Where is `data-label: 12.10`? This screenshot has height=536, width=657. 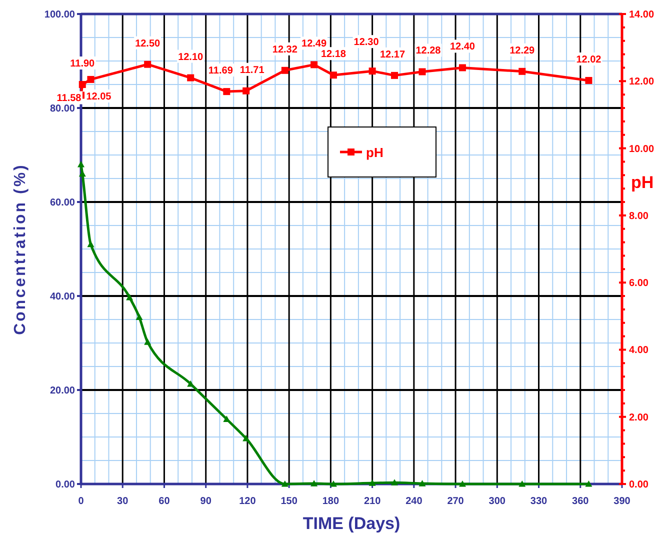
data-label: 12.10 is located at coordinates (191, 57).